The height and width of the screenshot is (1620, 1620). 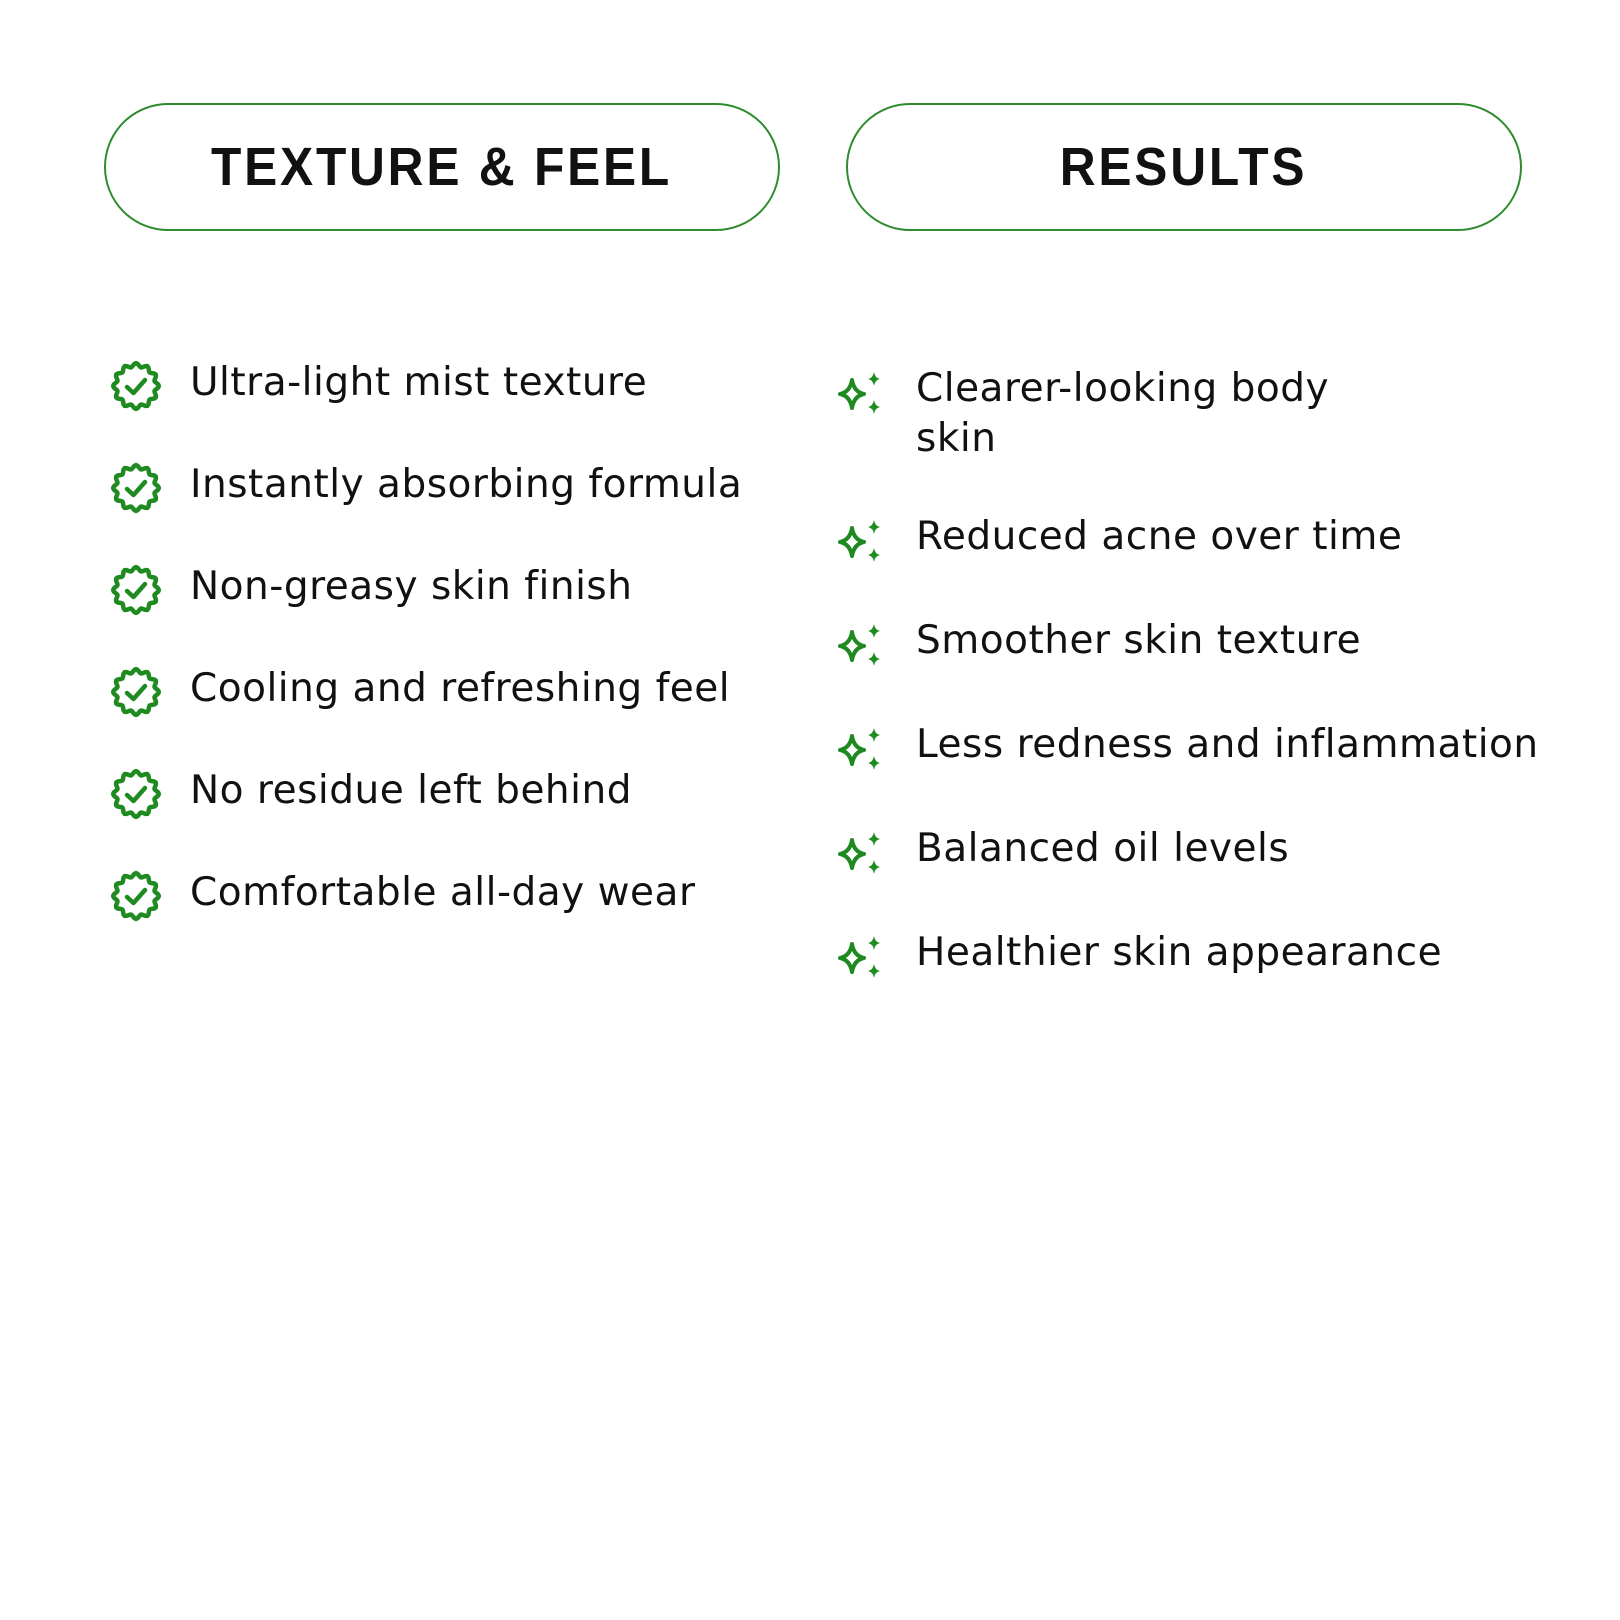 I want to click on list-item-text: Healthier skin appearance, so click(x=1179, y=952).